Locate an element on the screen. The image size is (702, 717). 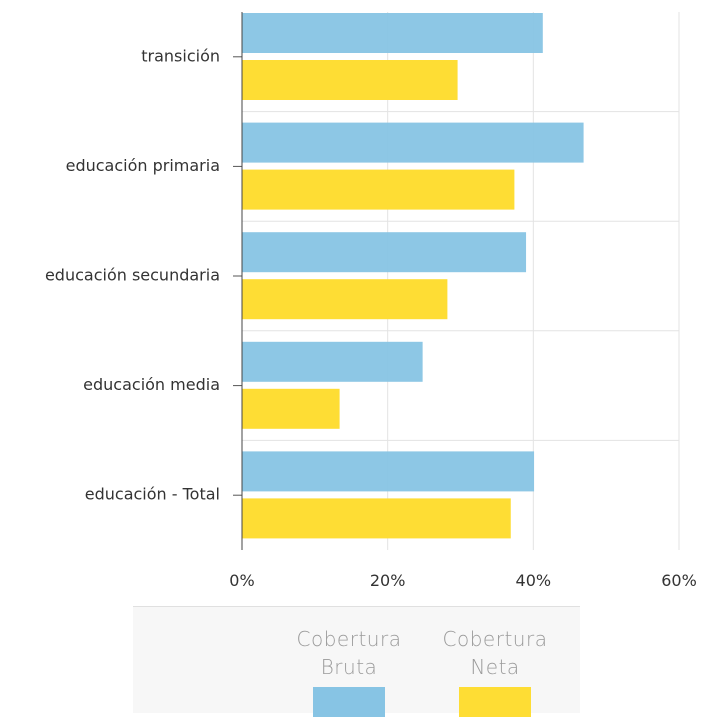
category-label: educación - Total is located at coordinates (152, 494).